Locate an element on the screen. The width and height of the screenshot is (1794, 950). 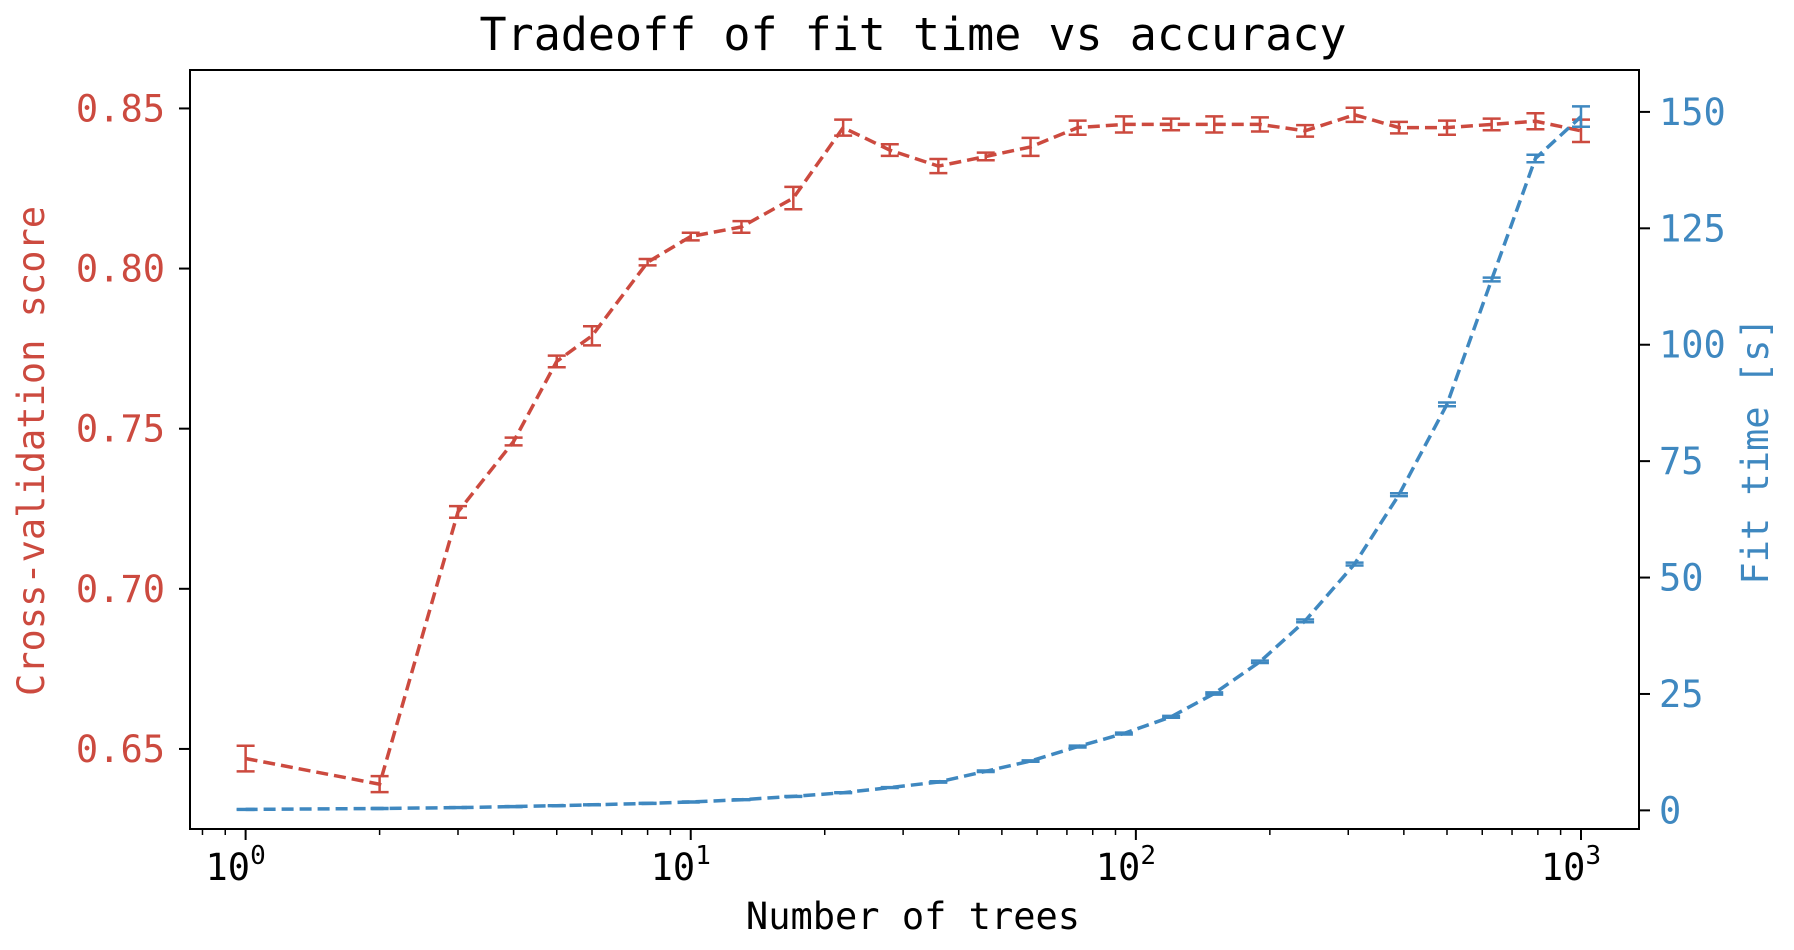
y-right-tick-label: 50 is located at coordinates (1681, 578).